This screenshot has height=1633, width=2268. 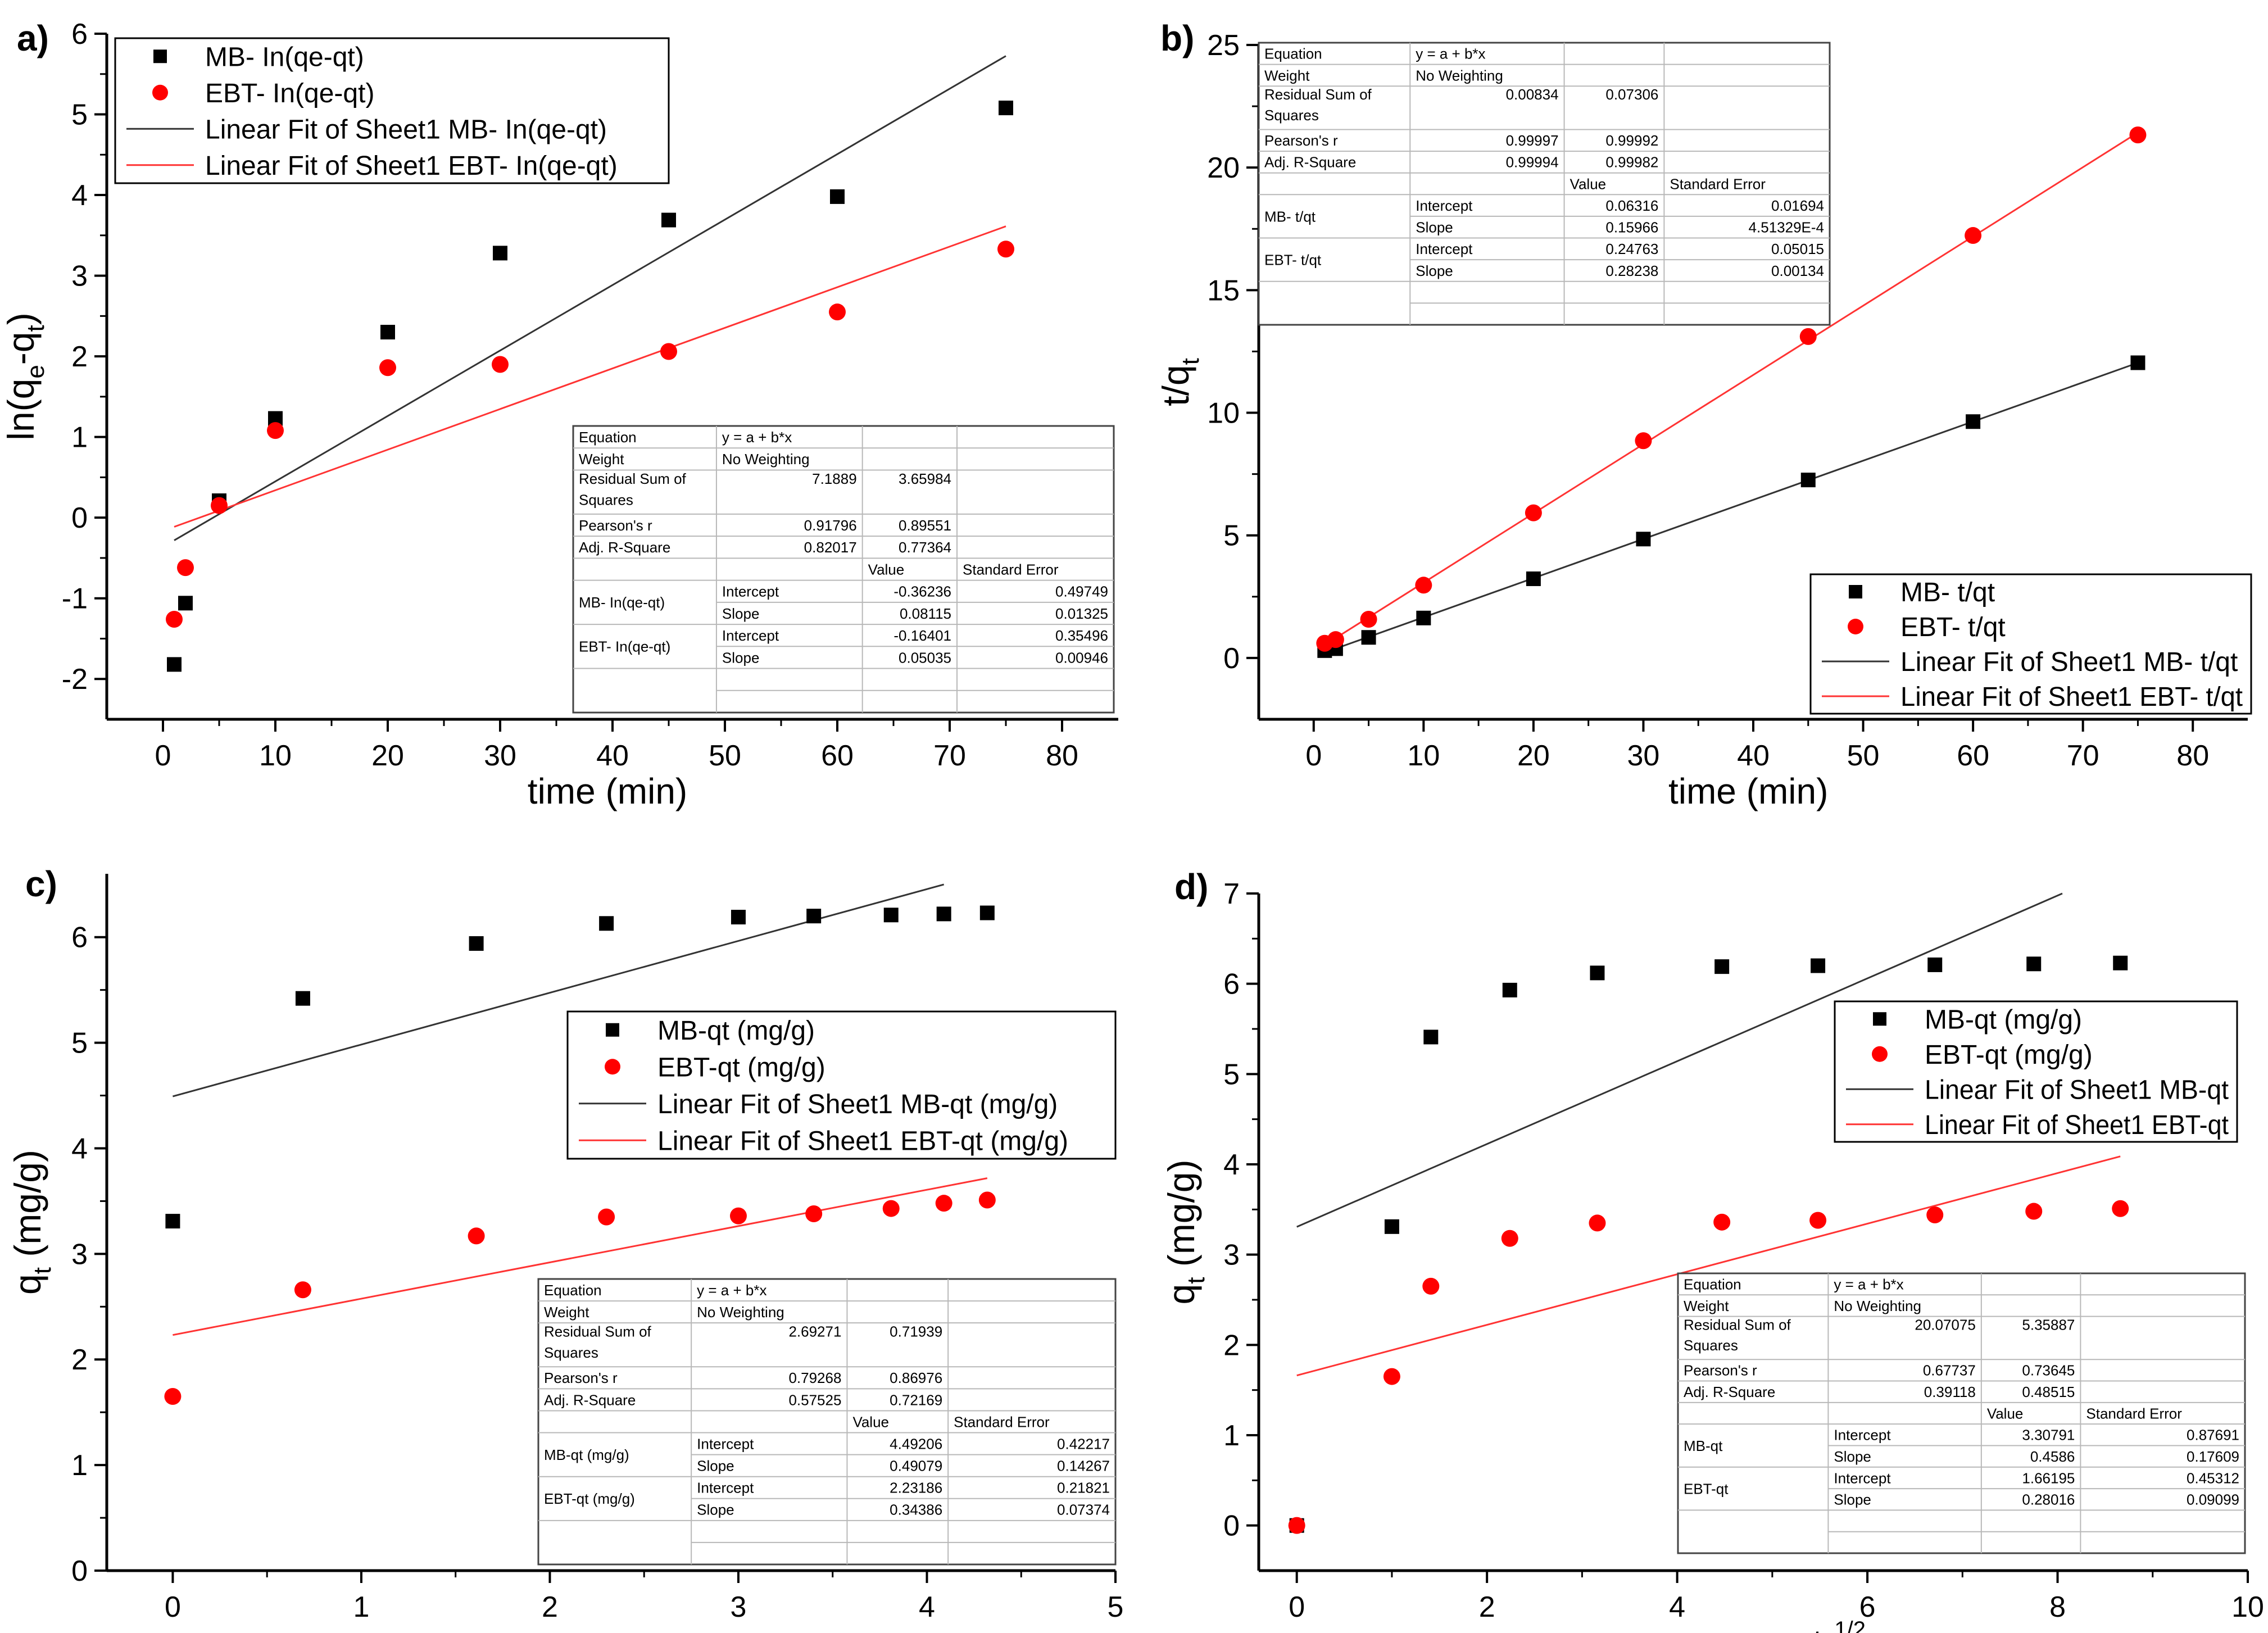 What do you see at coordinates (80, 1465) in the screenshot?
I see `y-tick-label: 1` at bounding box center [80, 1465].